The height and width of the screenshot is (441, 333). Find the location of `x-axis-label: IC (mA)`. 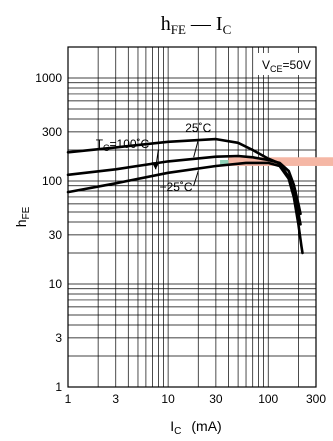

x-axis-label: IC (mA) is located at coordinates (195, 427).